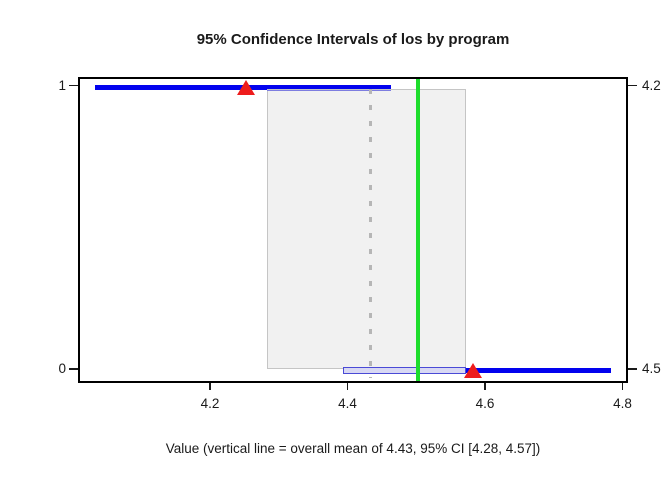 This screenshot has width=672, height=480. I want to click on overall-mean-dashed-line, so click(370, 233).